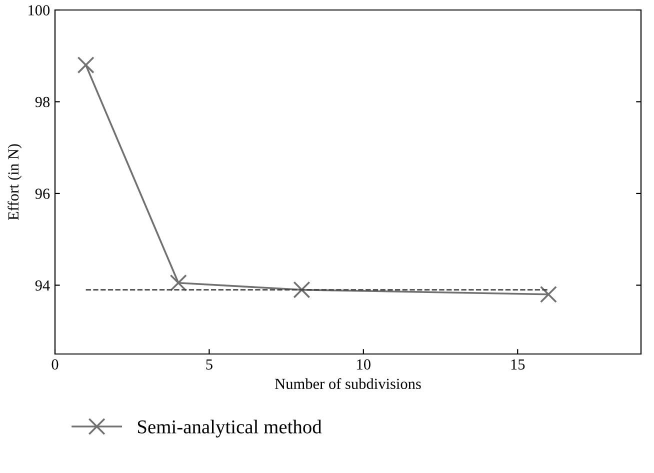  I want to click on x-tick-label: 15, so click(518, 364).